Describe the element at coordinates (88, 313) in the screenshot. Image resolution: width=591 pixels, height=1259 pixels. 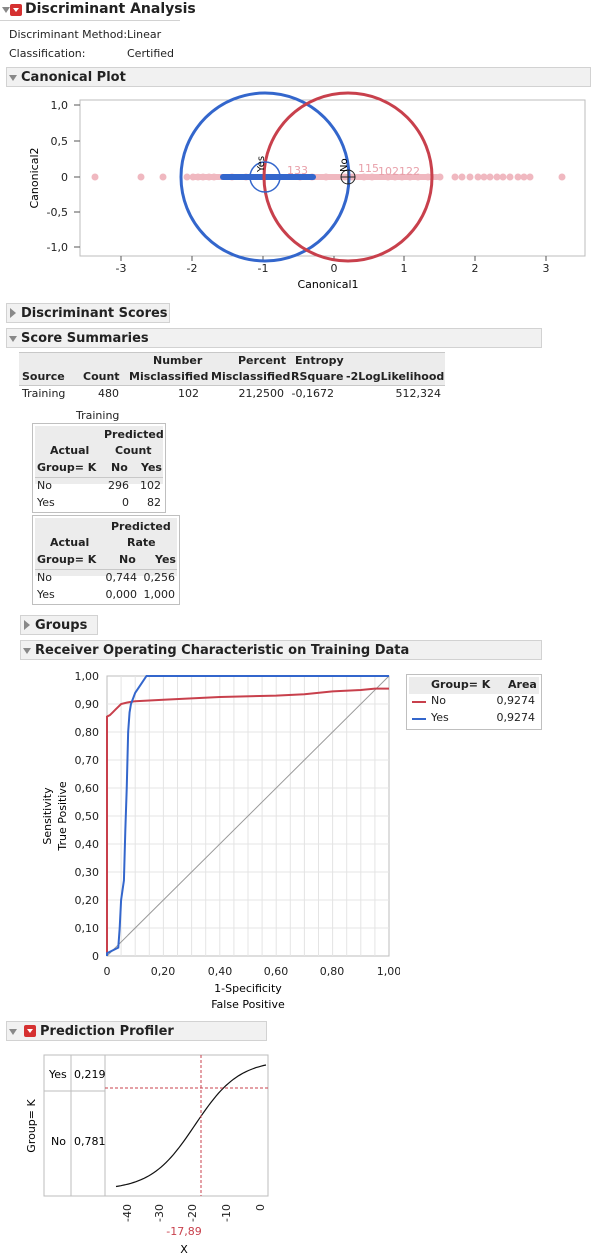
I see `discriminant-scores-header: Discriminant Scores` at that location.